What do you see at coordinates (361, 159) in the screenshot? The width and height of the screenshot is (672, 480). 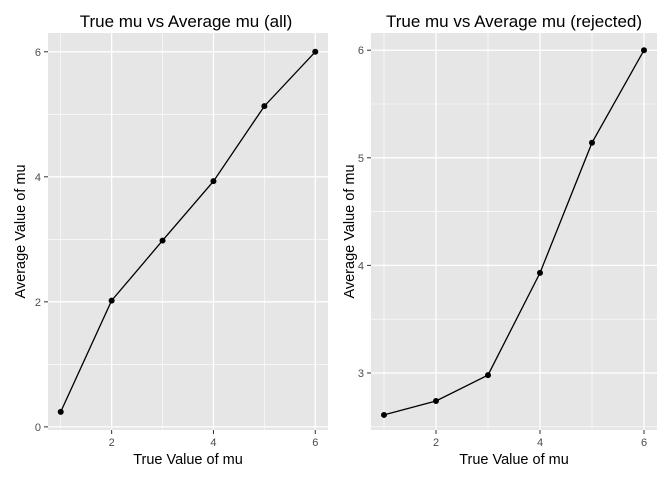 I see `y-tick-label: 5` at bounding box center [361, 159].